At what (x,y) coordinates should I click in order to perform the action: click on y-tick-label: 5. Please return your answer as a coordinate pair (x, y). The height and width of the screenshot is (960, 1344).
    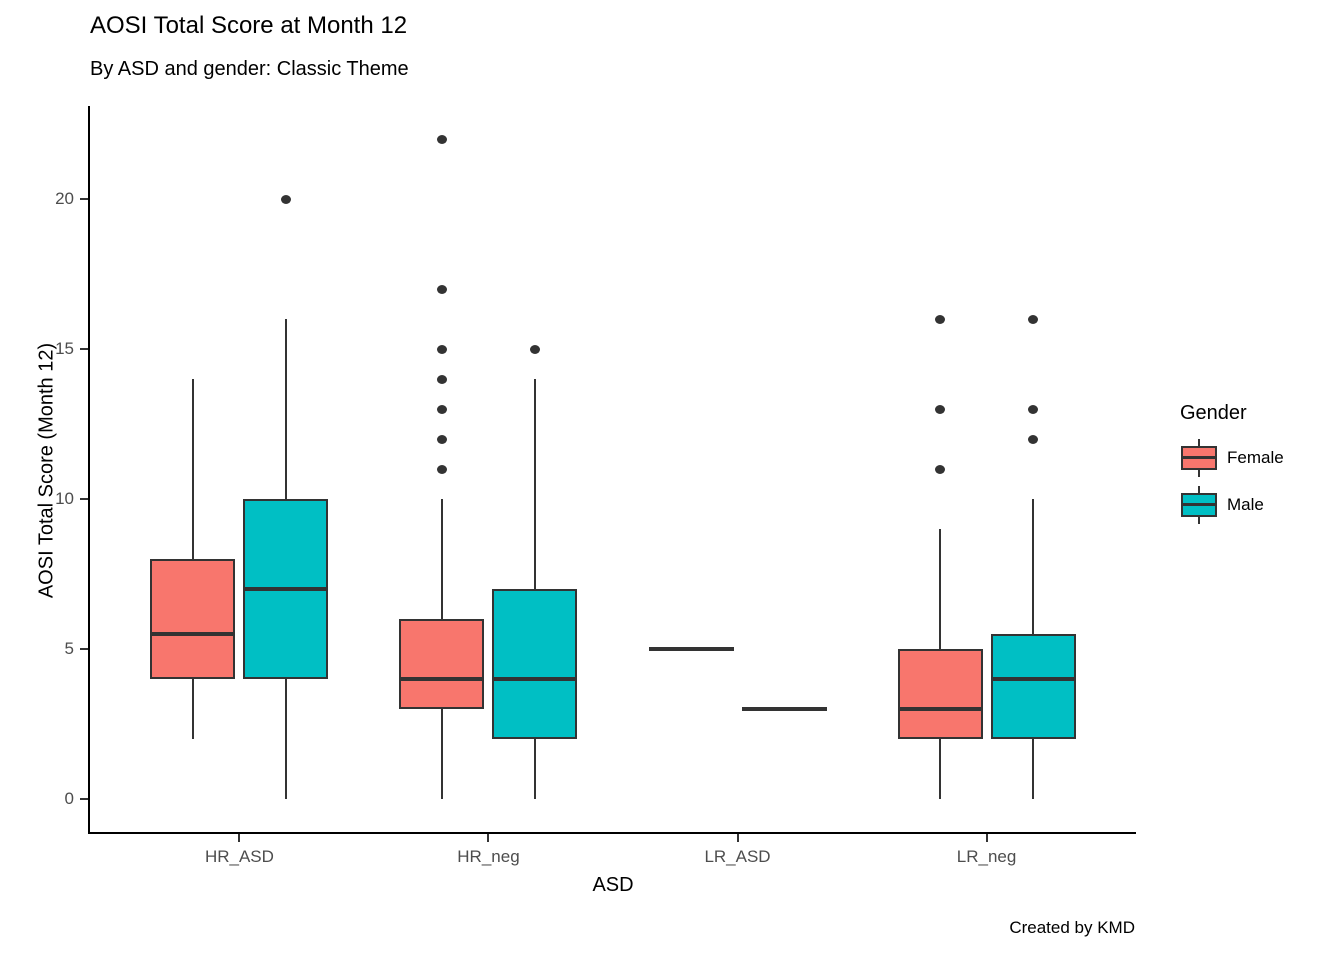
    Looking at the image, I should click on (69, 648).